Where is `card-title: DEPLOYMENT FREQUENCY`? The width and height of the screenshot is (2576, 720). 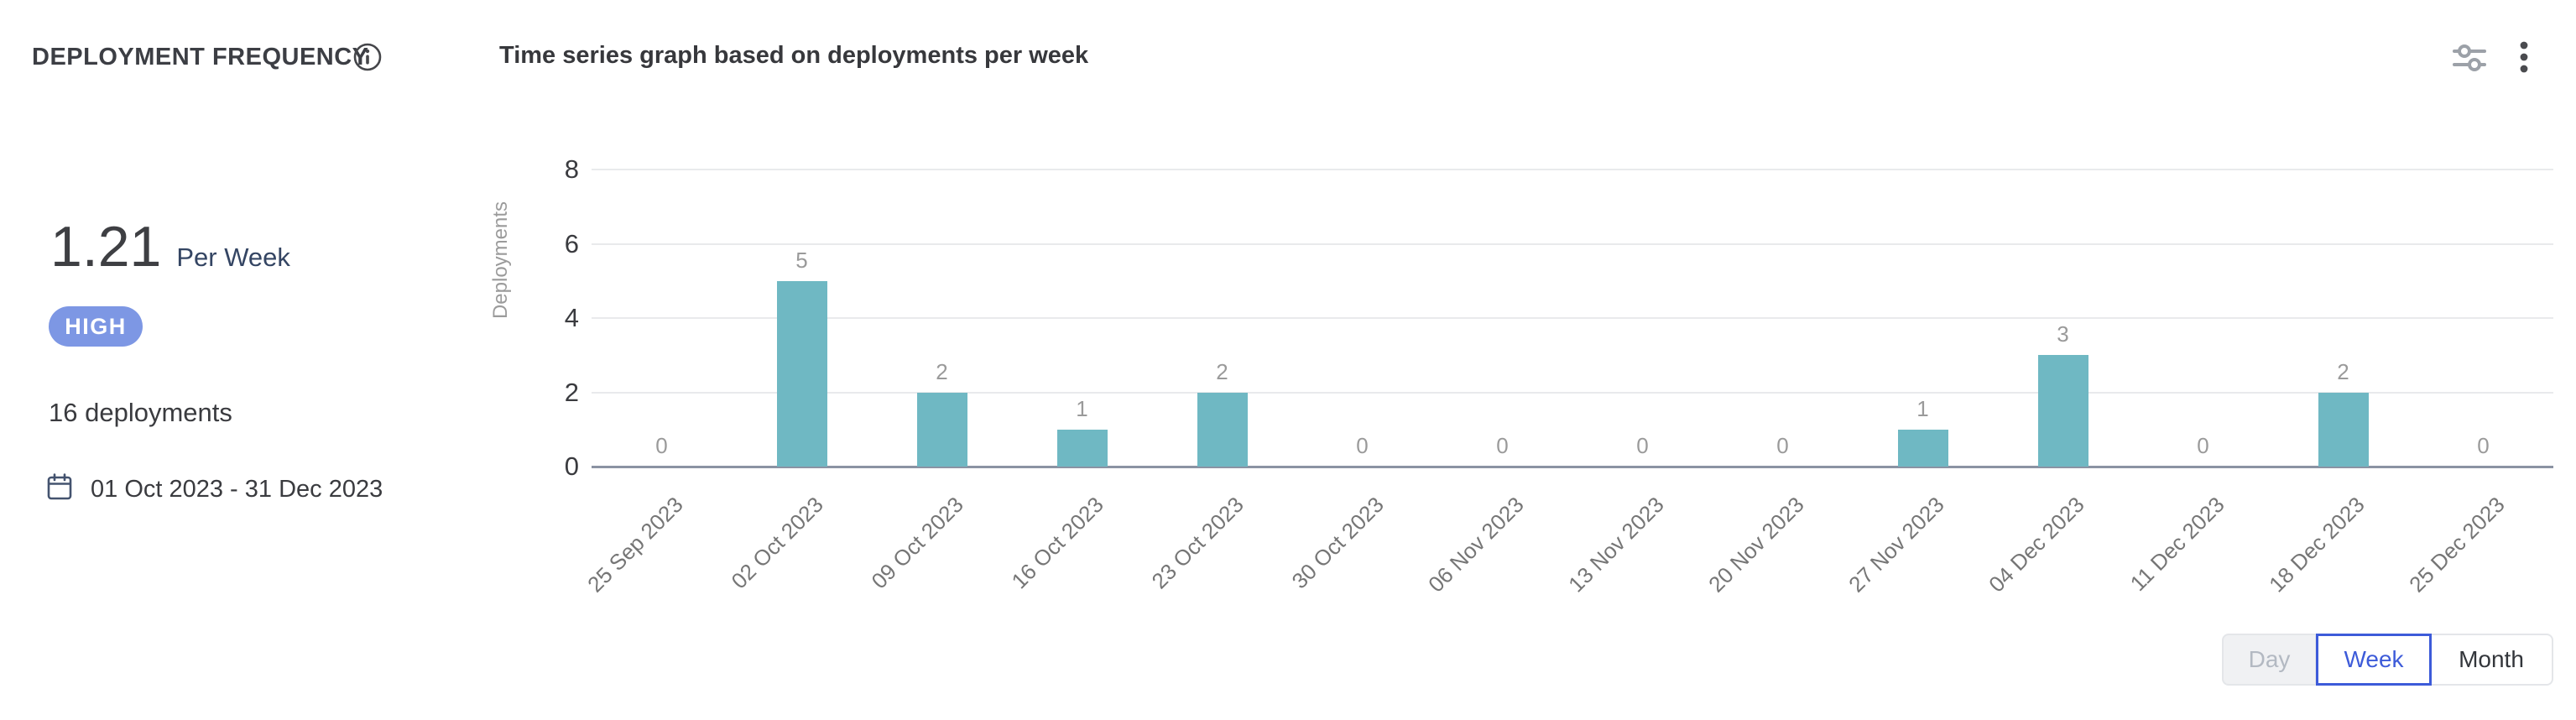
card-title: DEPLOYMENT FREQUENCY is located at coordinates (200, 57).